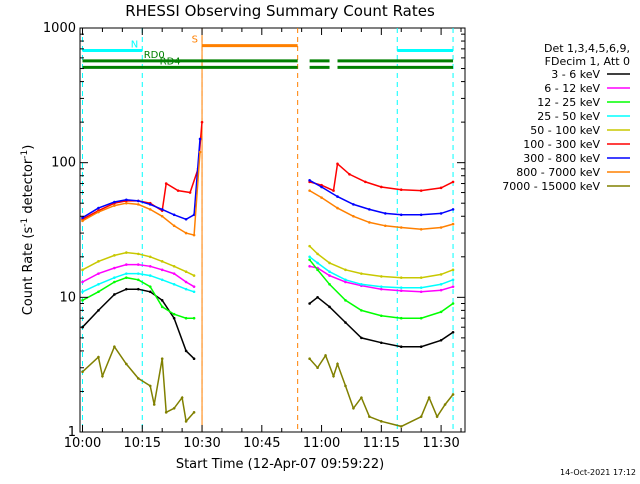  I want to click on x-tick-label: 10:30, so click(201, 443).